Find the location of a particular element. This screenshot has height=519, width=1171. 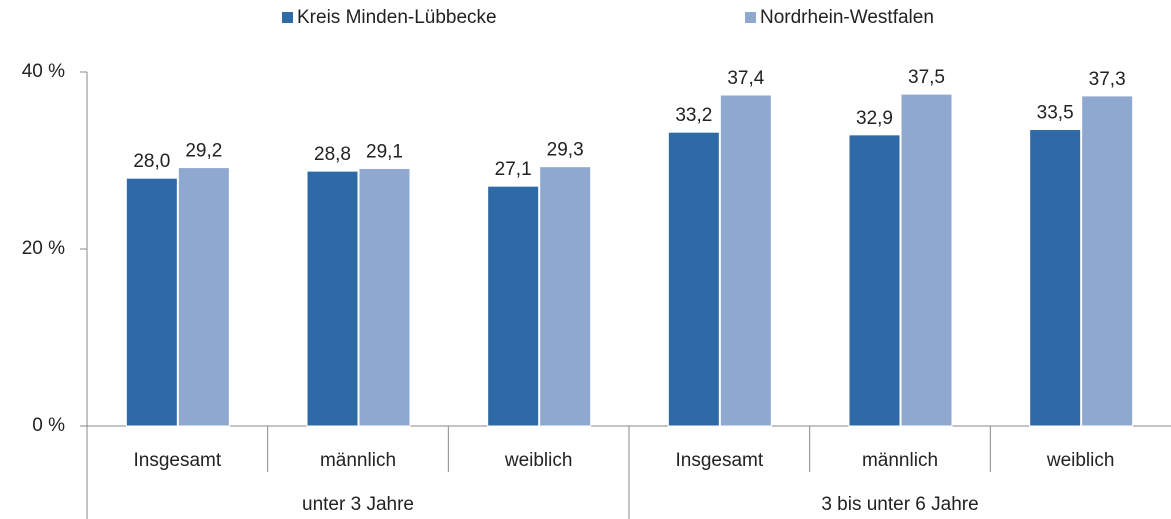

group-label: 3 bis unter 6 Jahre is located at coordinates (899, 504).